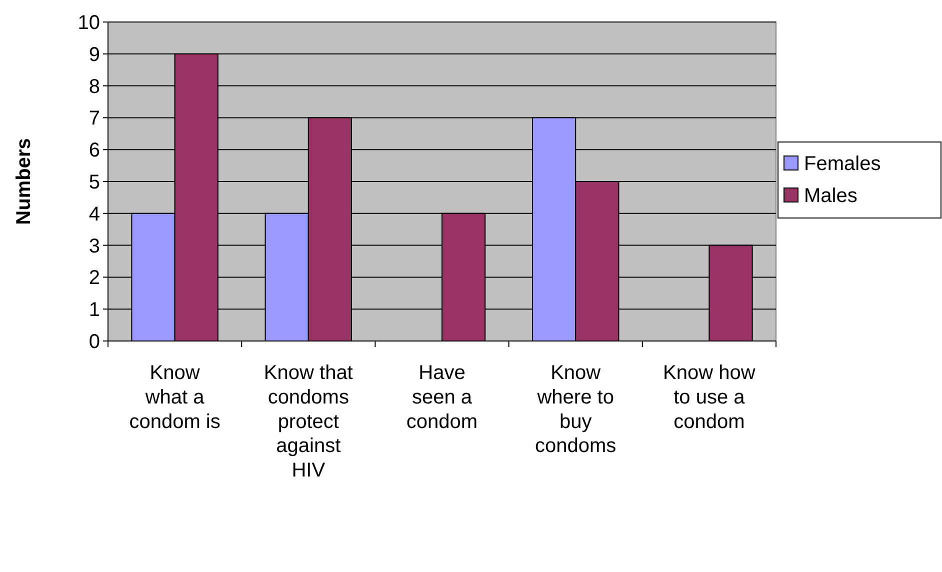  I want to click on y-tick-label: 9, so click(94, 55).